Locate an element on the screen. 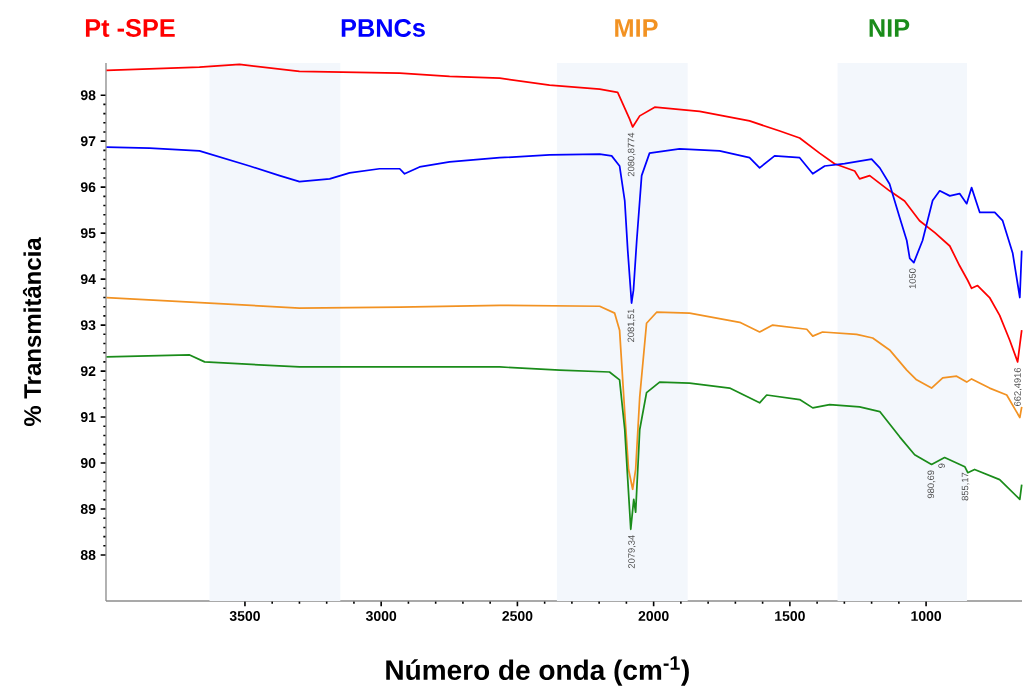 This screenshot has height=693, width=1024. series-label: Pt -SPE is located at coordinates (130, 28).